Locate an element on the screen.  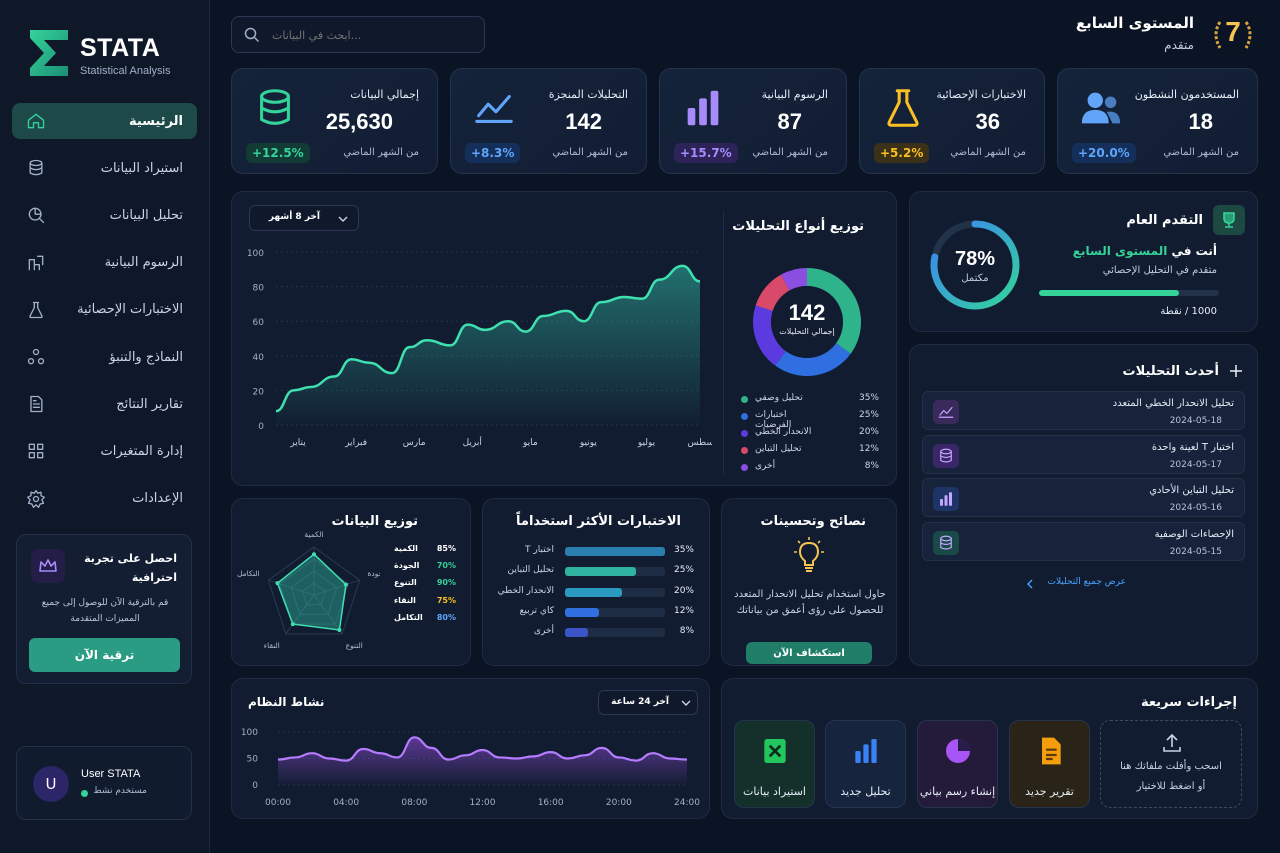
upload-dropzone: اسحب وأفلت ملفاتك هنا أو اضغط للاختيار is located at coordinates (1171, 764).